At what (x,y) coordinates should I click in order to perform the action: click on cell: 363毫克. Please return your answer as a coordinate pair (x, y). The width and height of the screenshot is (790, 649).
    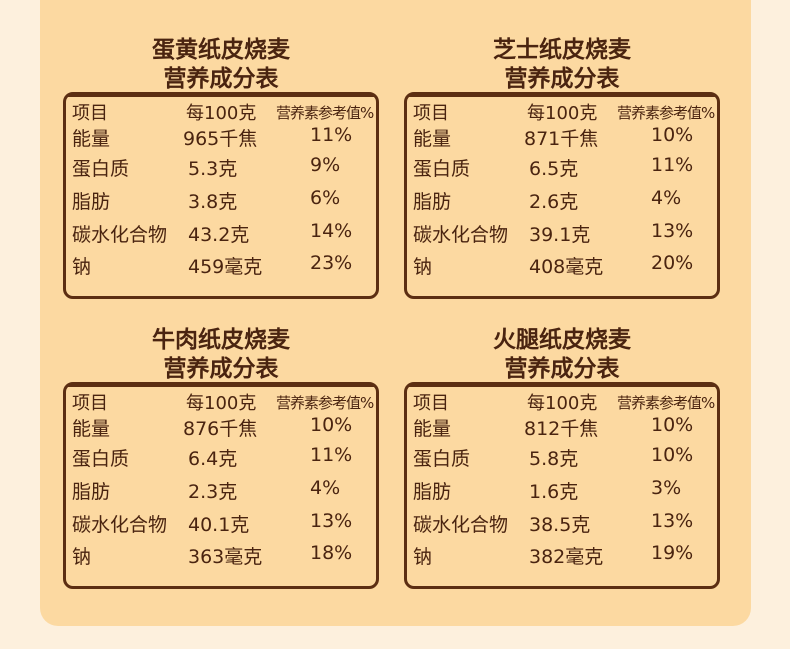
    Looking at the image, I should click on (225, 557).